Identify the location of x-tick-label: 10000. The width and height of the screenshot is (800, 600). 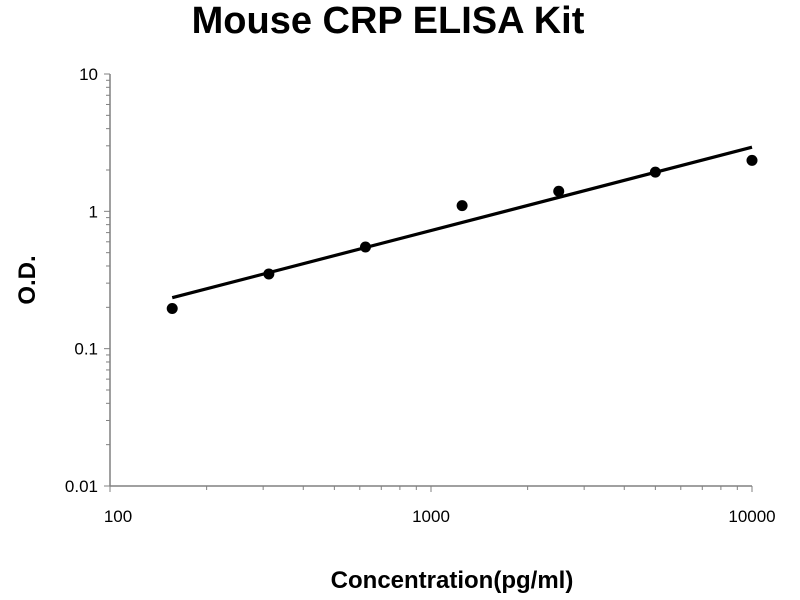
(751, 516).